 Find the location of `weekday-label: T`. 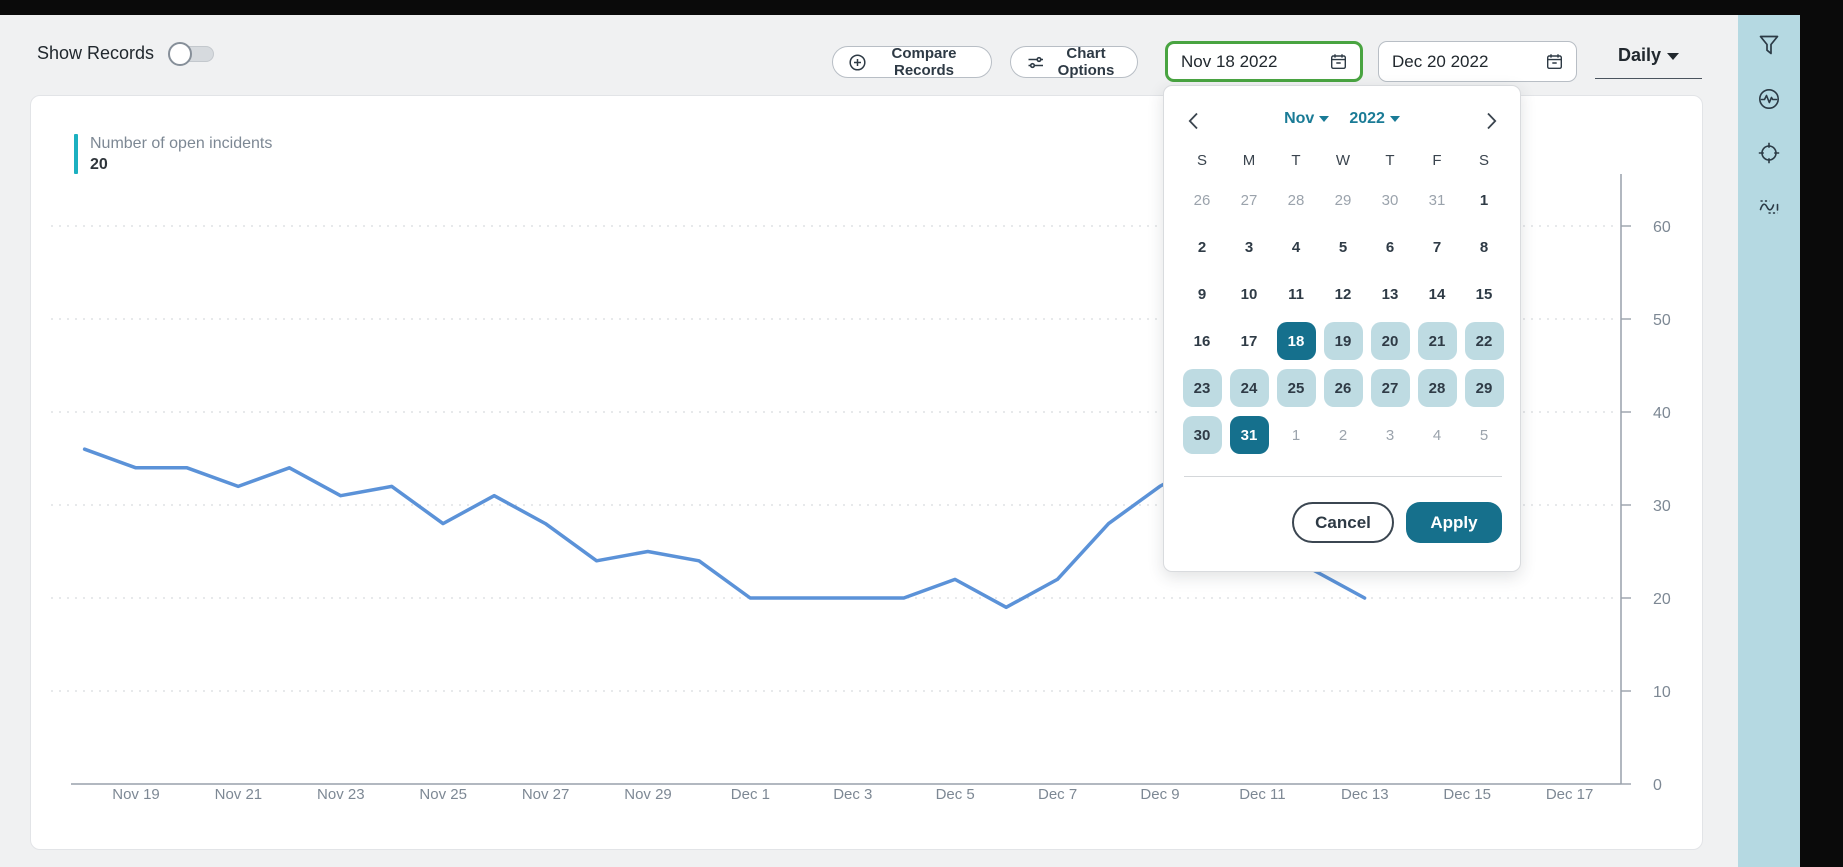

weekday-label: T is located at coordinates (1296, 160).